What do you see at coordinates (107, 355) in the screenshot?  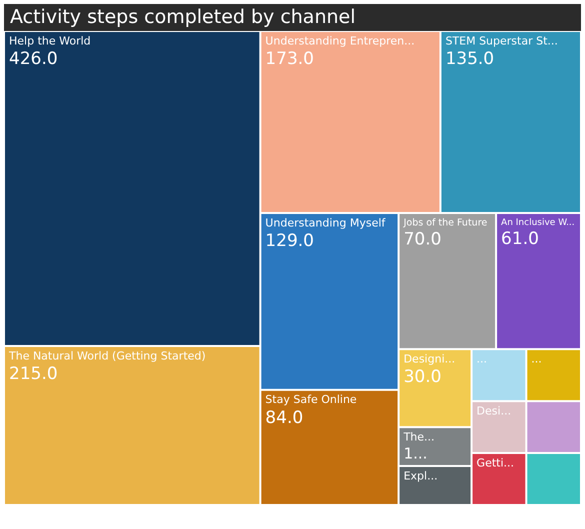 I see `category-label: The Natural World (Getting Started)` at bounding box center [107, 355].